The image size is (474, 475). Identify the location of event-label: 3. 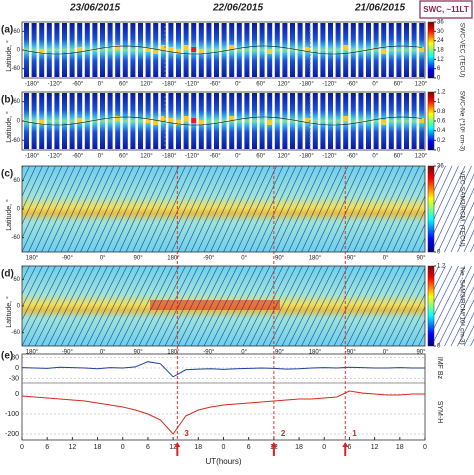
(186, 433).